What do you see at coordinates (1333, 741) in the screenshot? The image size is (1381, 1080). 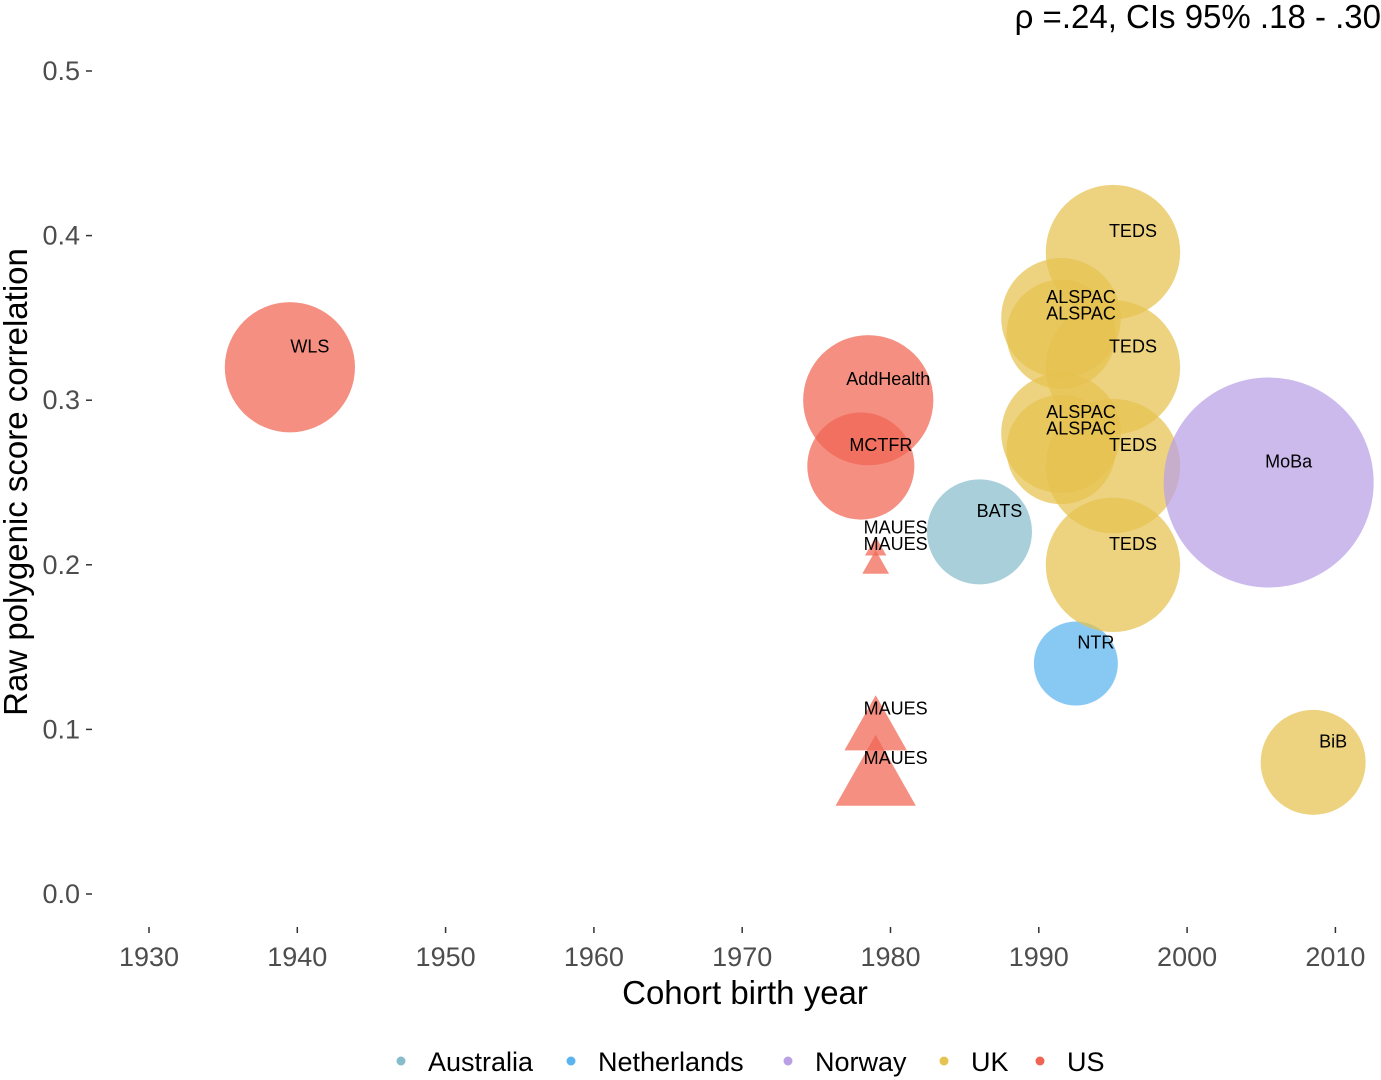 I see `point-label-bib: BiB` at bounding box center [1333, 741].